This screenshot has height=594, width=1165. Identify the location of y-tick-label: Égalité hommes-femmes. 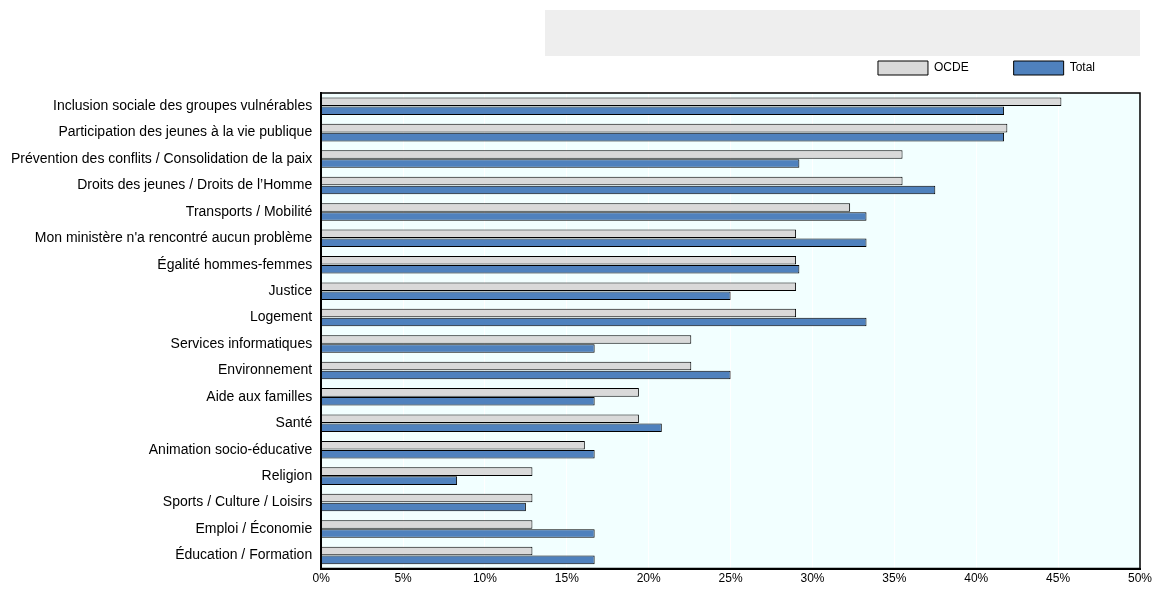
(235, 263).